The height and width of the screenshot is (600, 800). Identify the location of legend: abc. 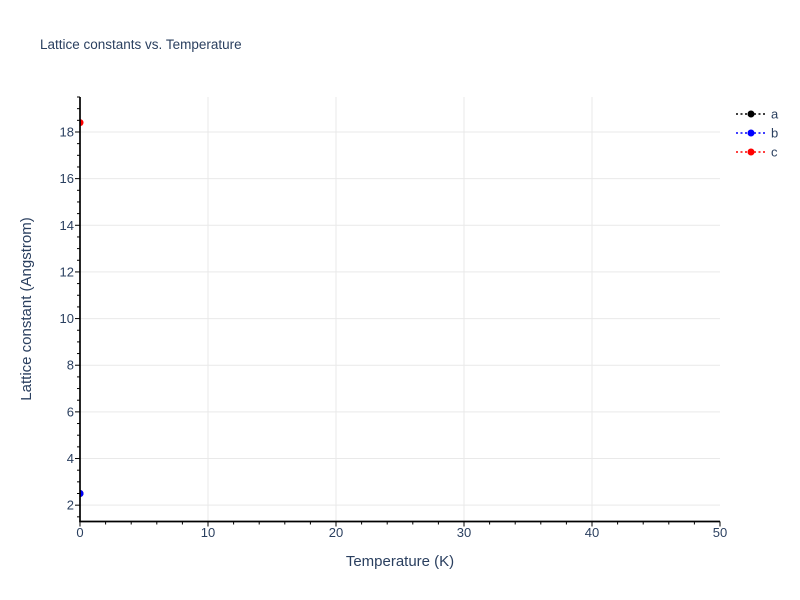
(757, 133).